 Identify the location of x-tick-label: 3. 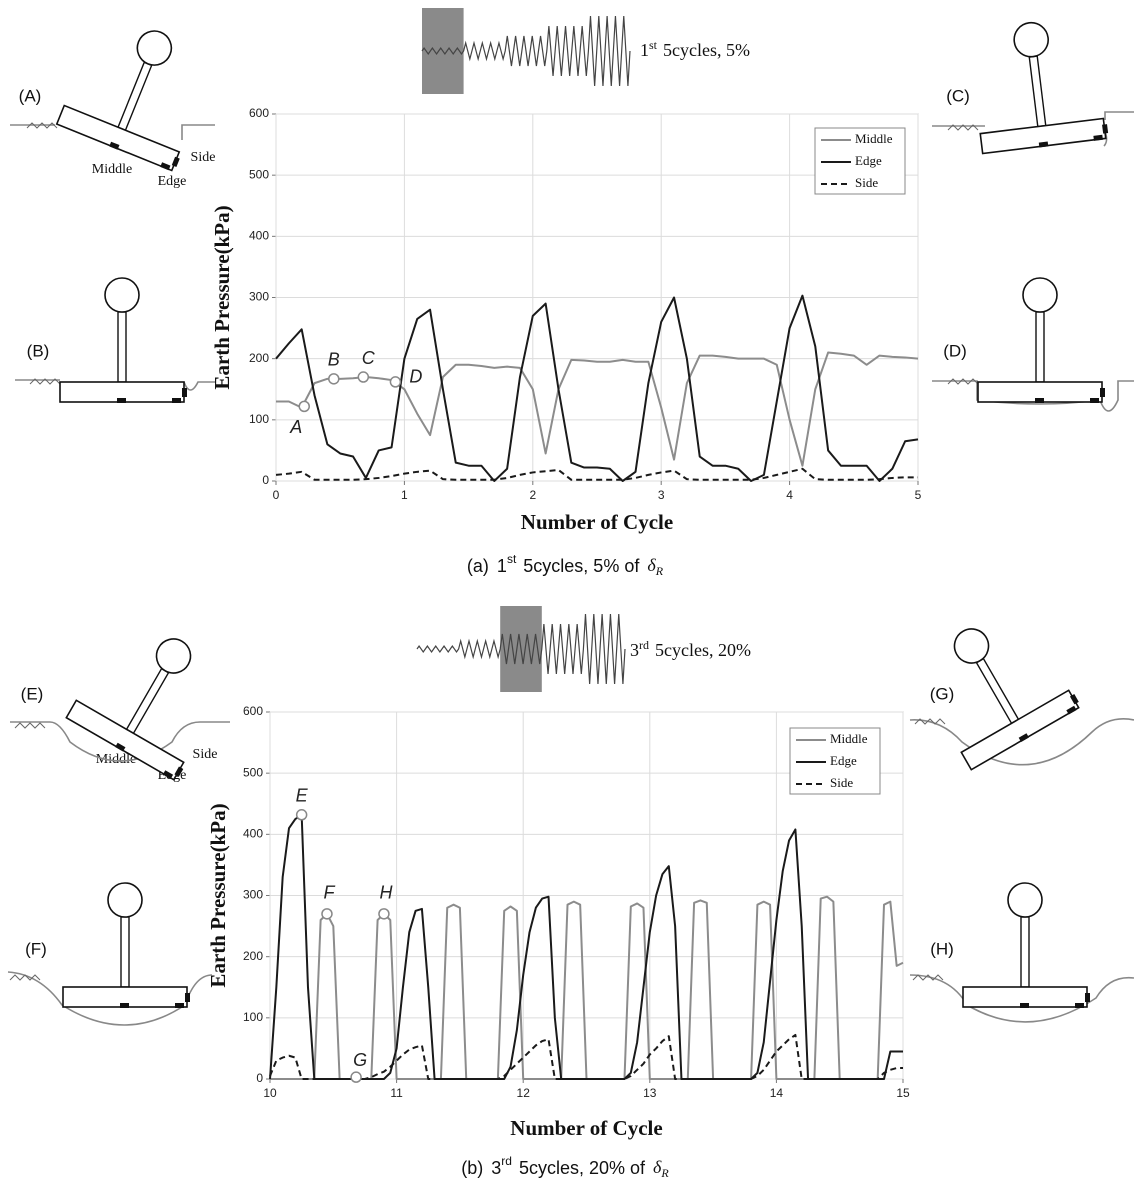
(661, 495).